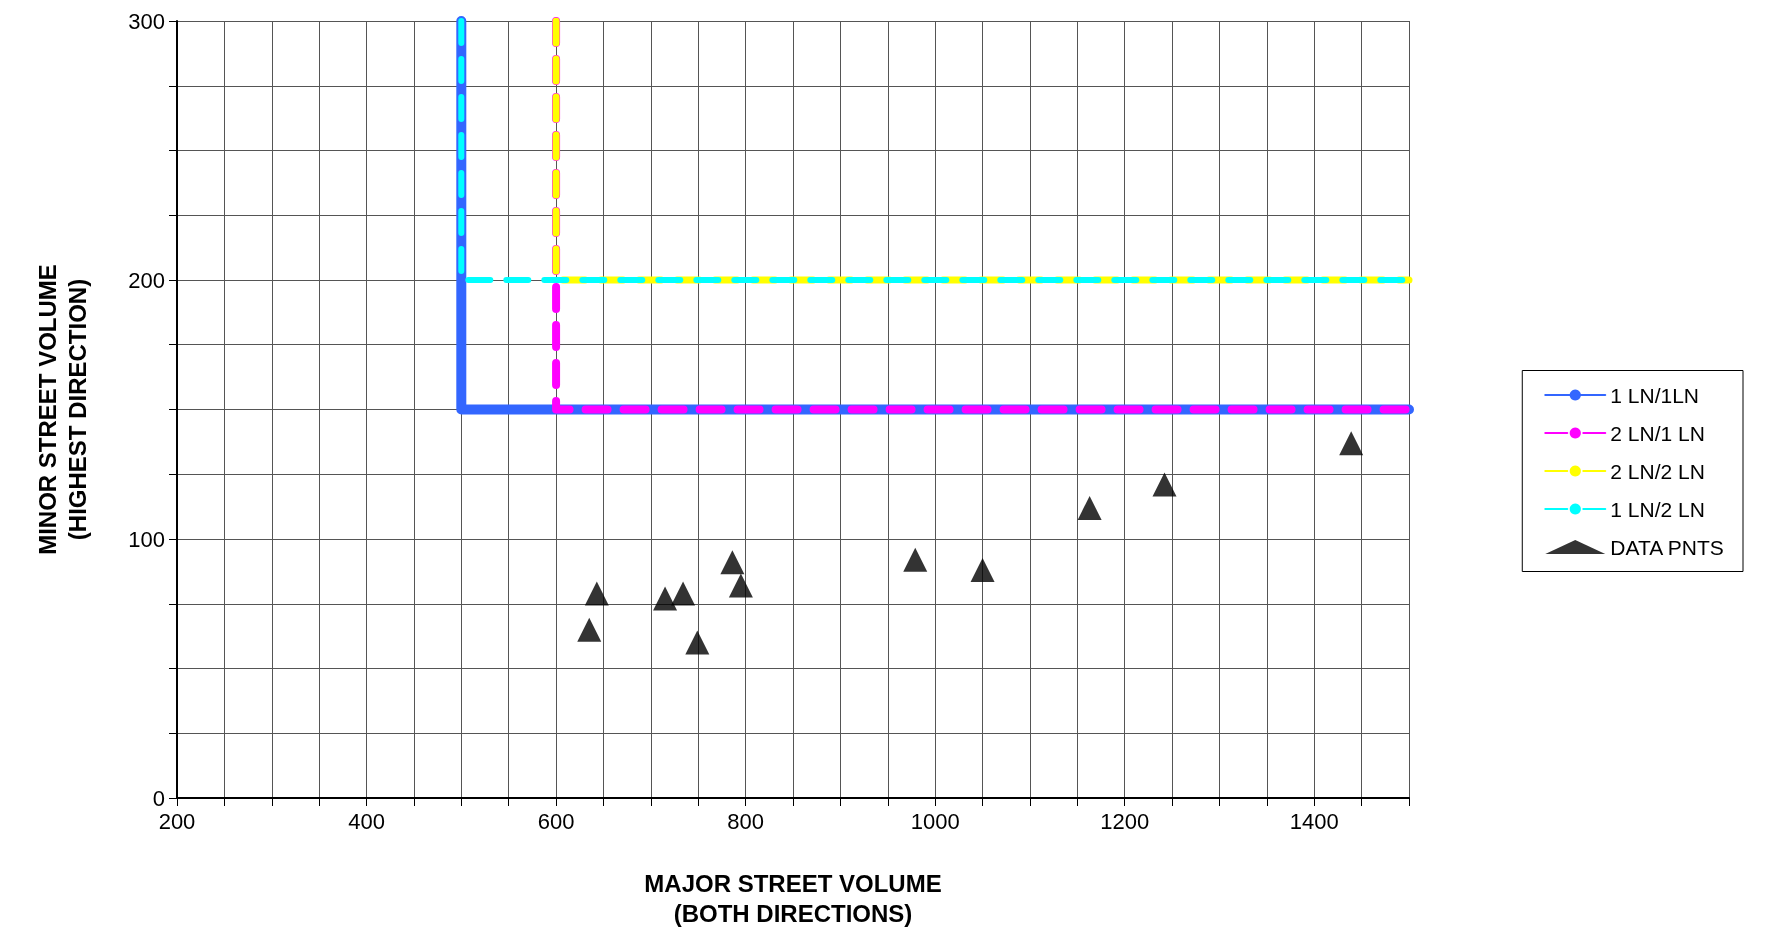 This screenshot has height=942, width=1775. I want to click on x-tick-label: 200, so click(177, 821).